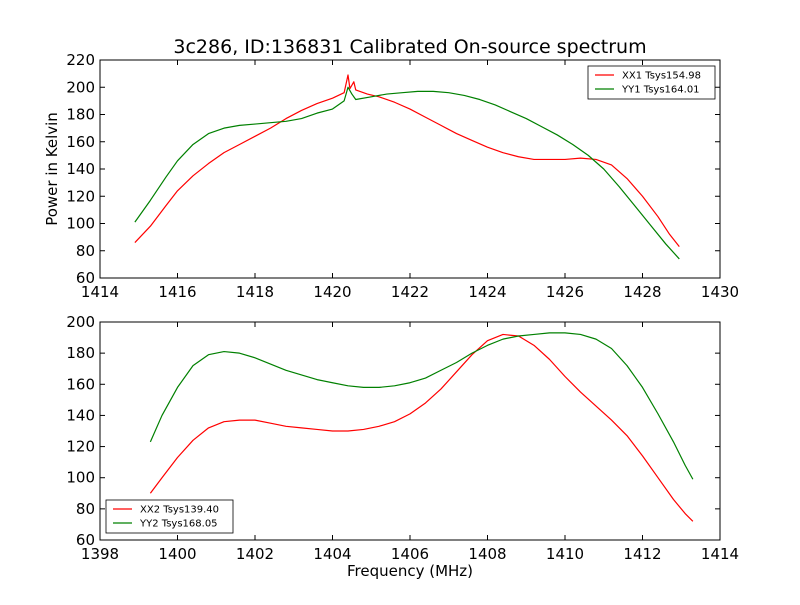  I want to click on y-axis-label-top: Power in Kelvin, so click(52, 169).